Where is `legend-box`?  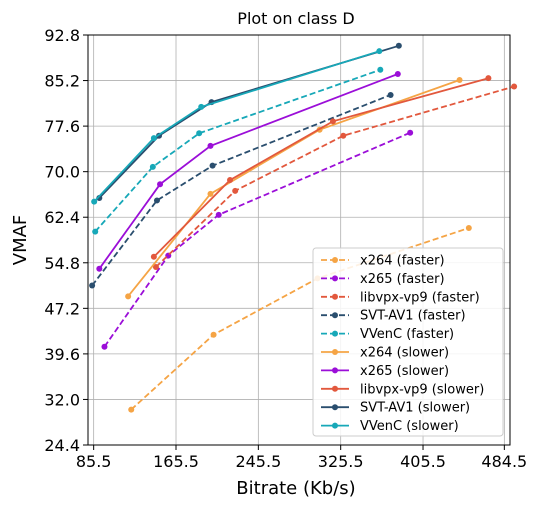 legend-box is located at coordinates (408, 342).